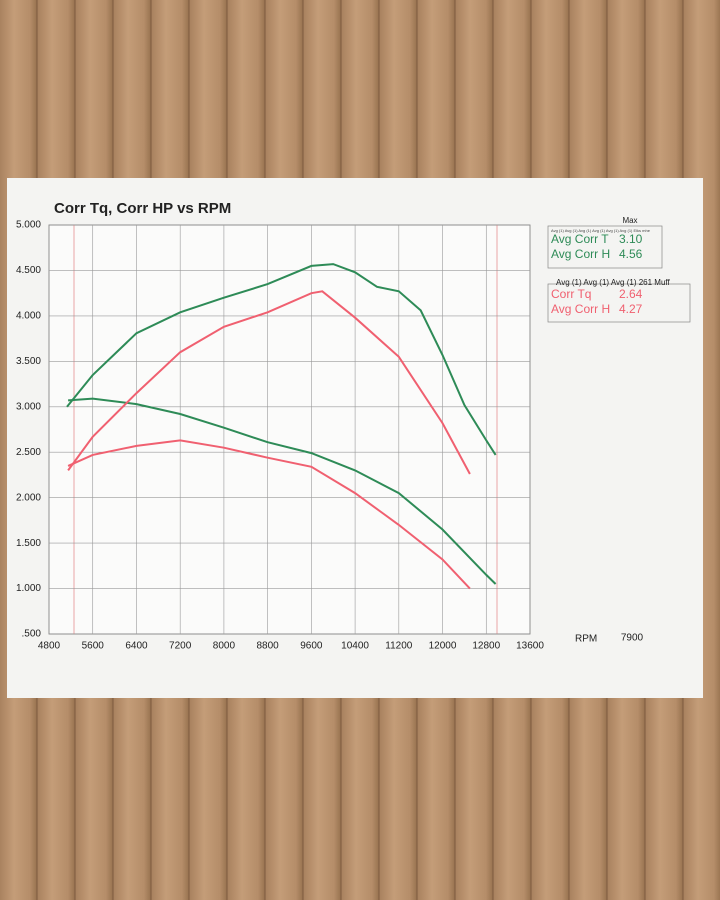 The image size is (720, 900). What do you see at coordinates (49, 646) in the screenshot?
I see `x-tick-label: 4800` at bounding box center [49, 646].